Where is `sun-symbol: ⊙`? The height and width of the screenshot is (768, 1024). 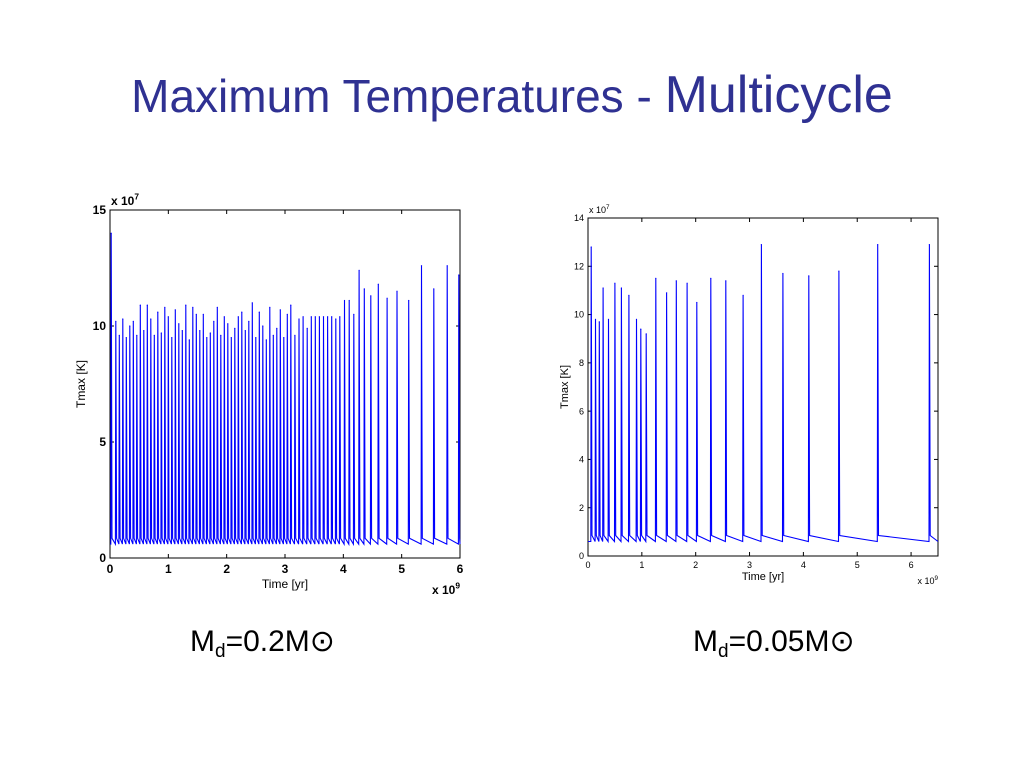
sun-symbol: ⊙ is located at coordinates (842, 641).